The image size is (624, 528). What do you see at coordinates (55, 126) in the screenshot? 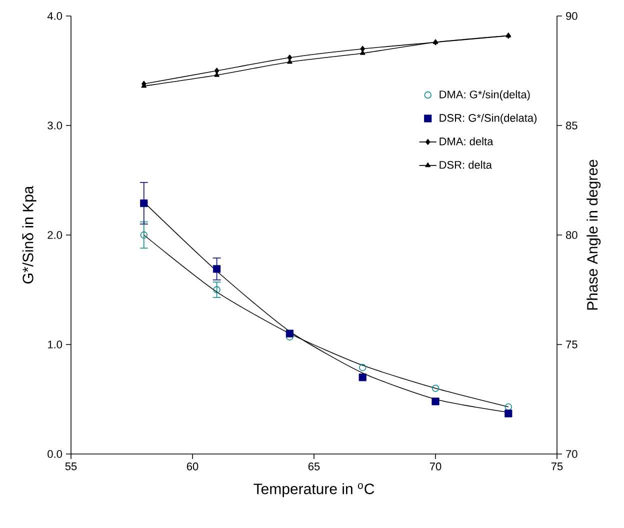
I see `y-tick-label: 3.0` at bounding box center [55, 126].